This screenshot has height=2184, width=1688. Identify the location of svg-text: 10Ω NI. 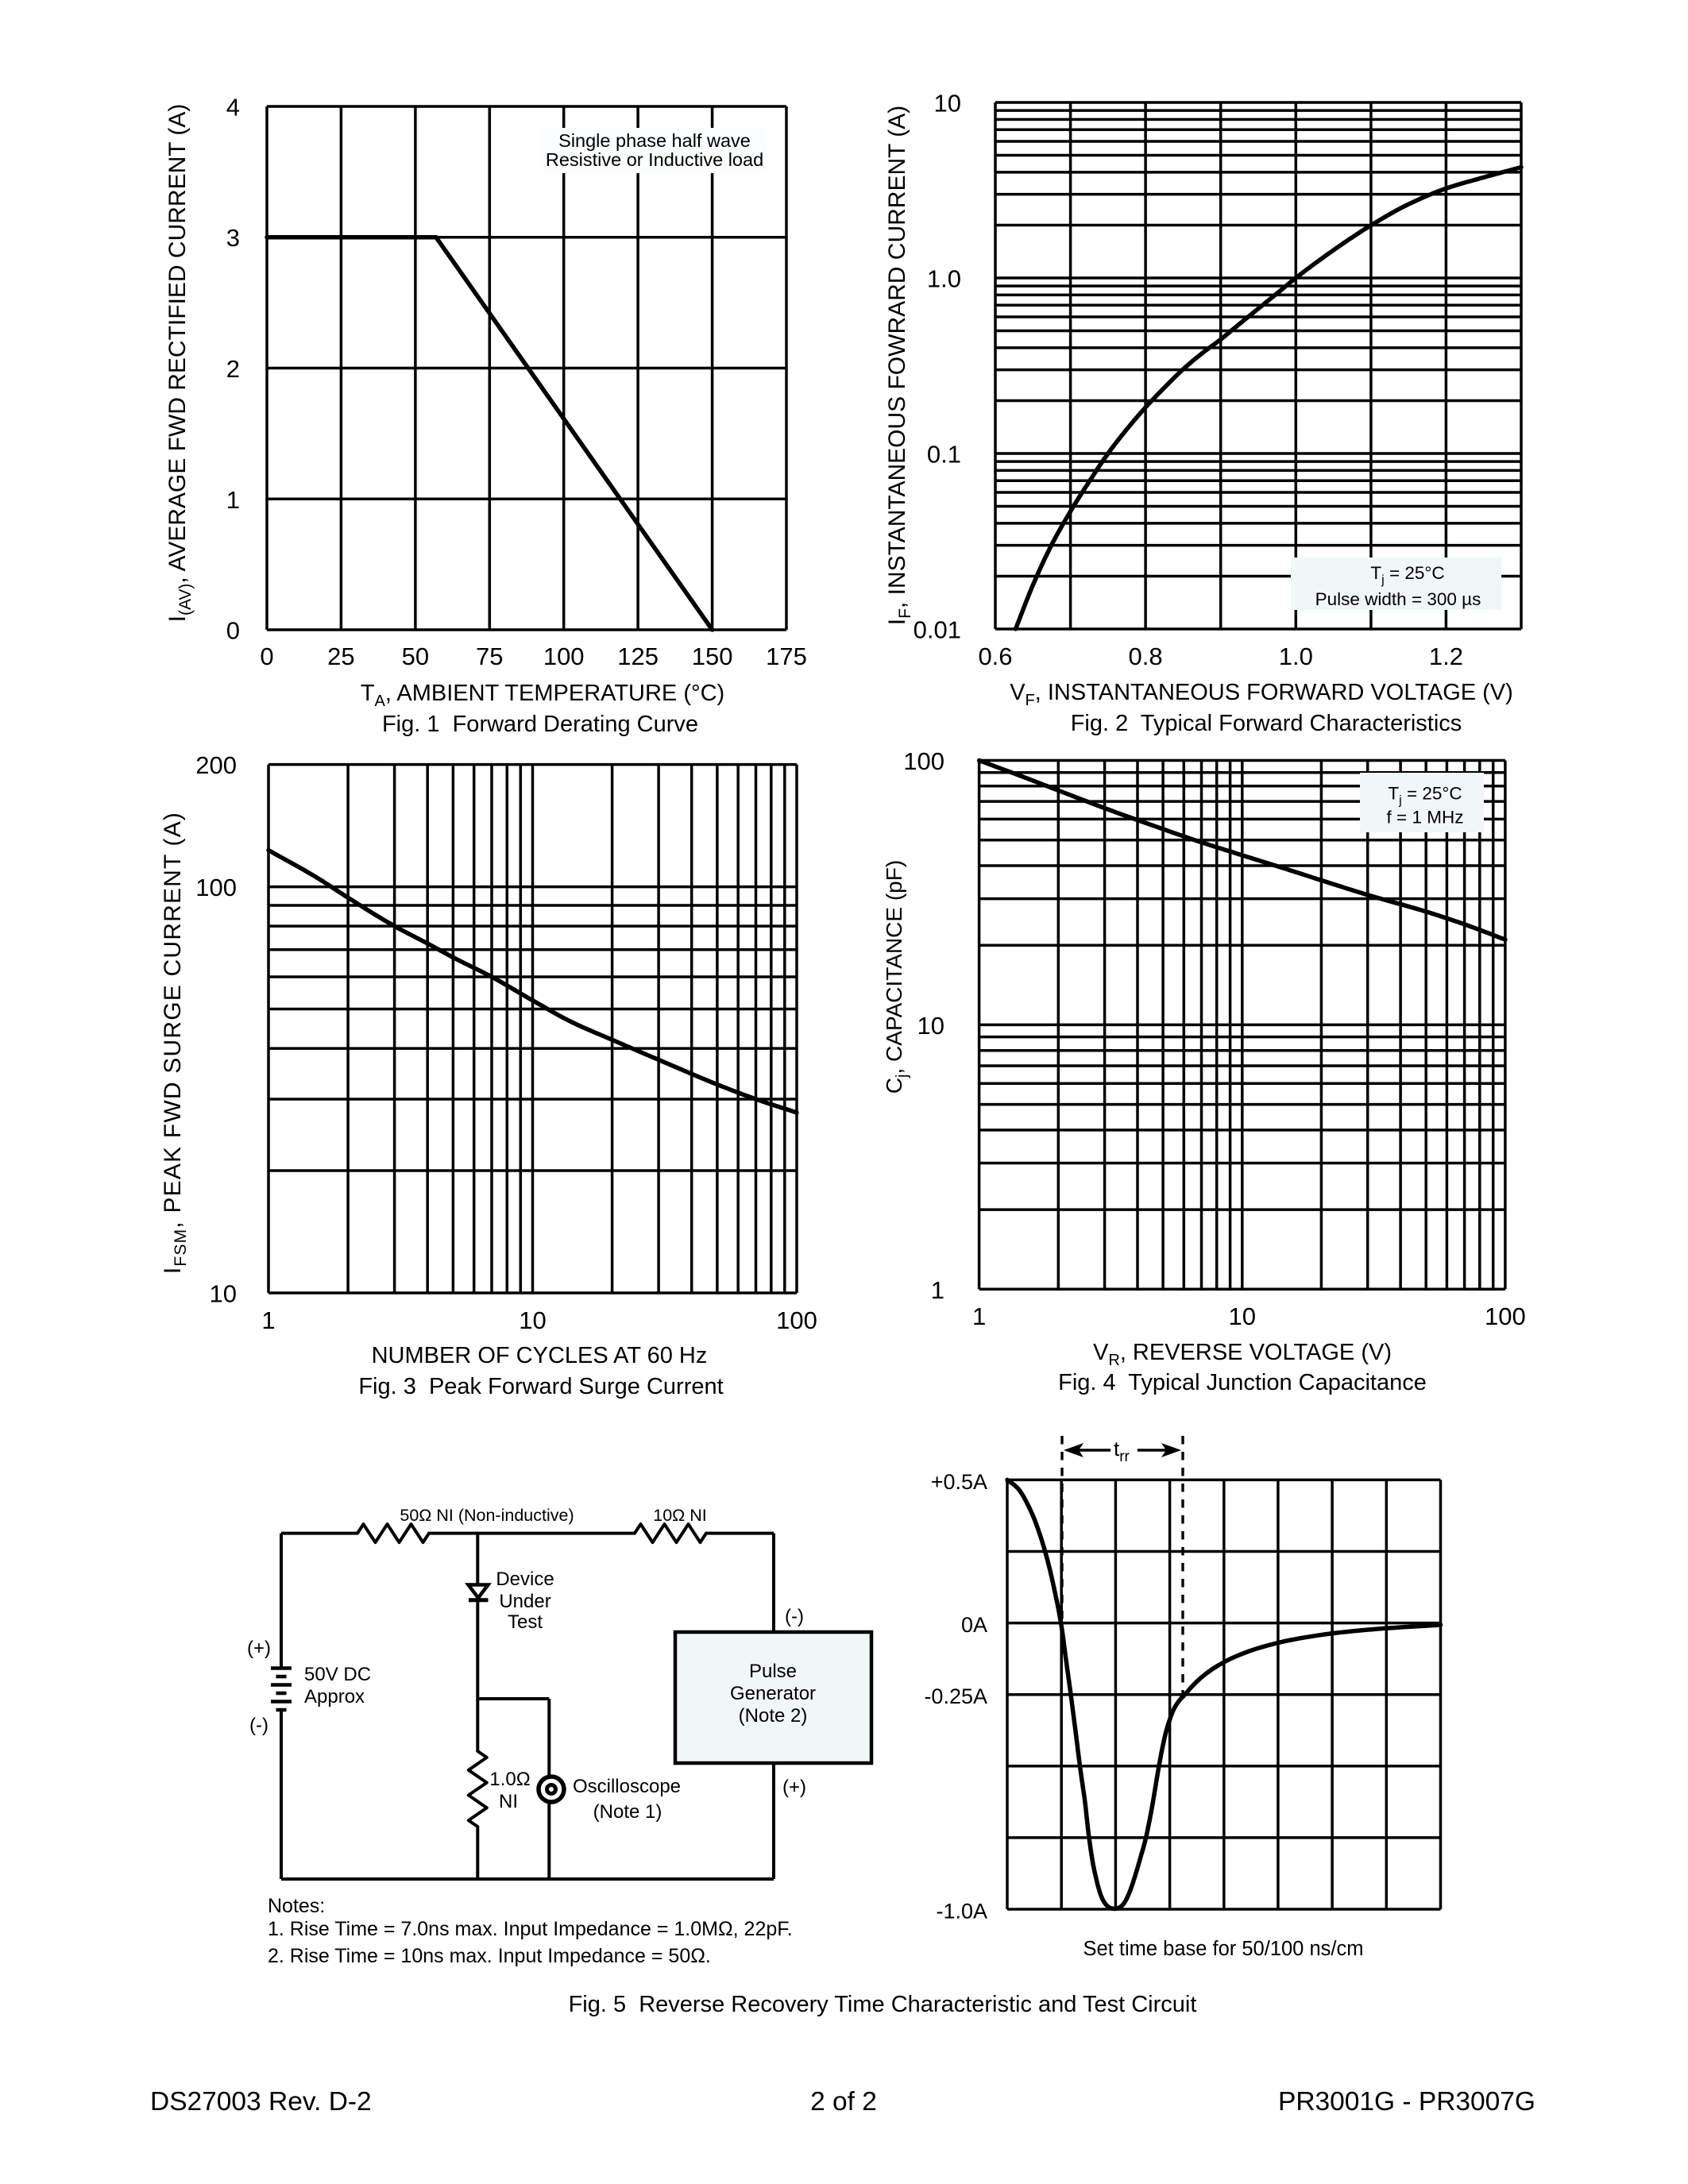
(680, 1515).